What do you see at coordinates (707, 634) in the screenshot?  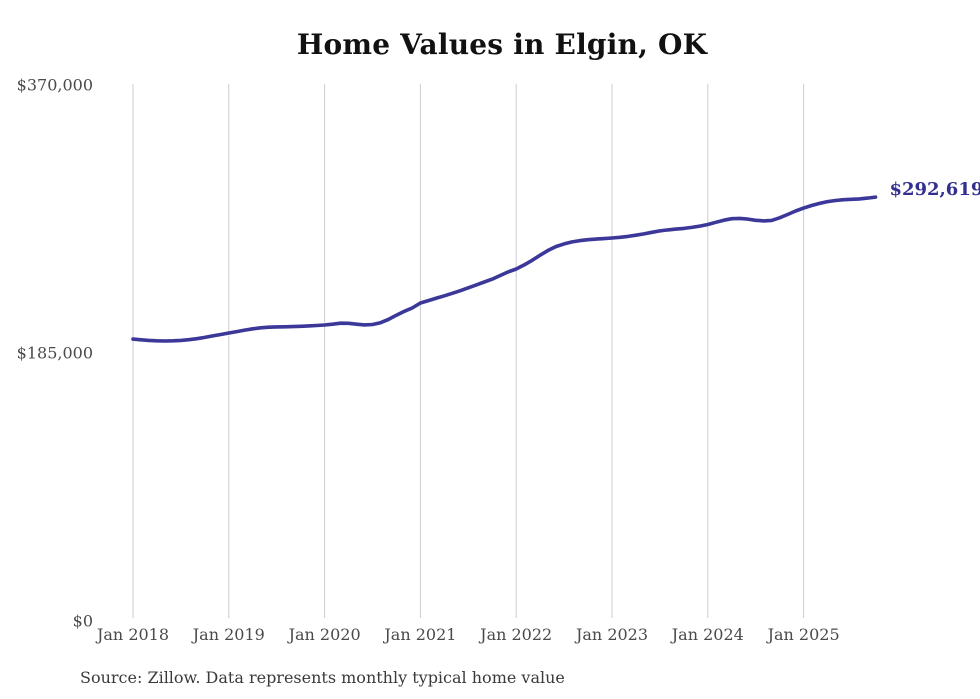 I see `x-tick-jan-2024: Jan 2024` at bounding box center [707, 634].